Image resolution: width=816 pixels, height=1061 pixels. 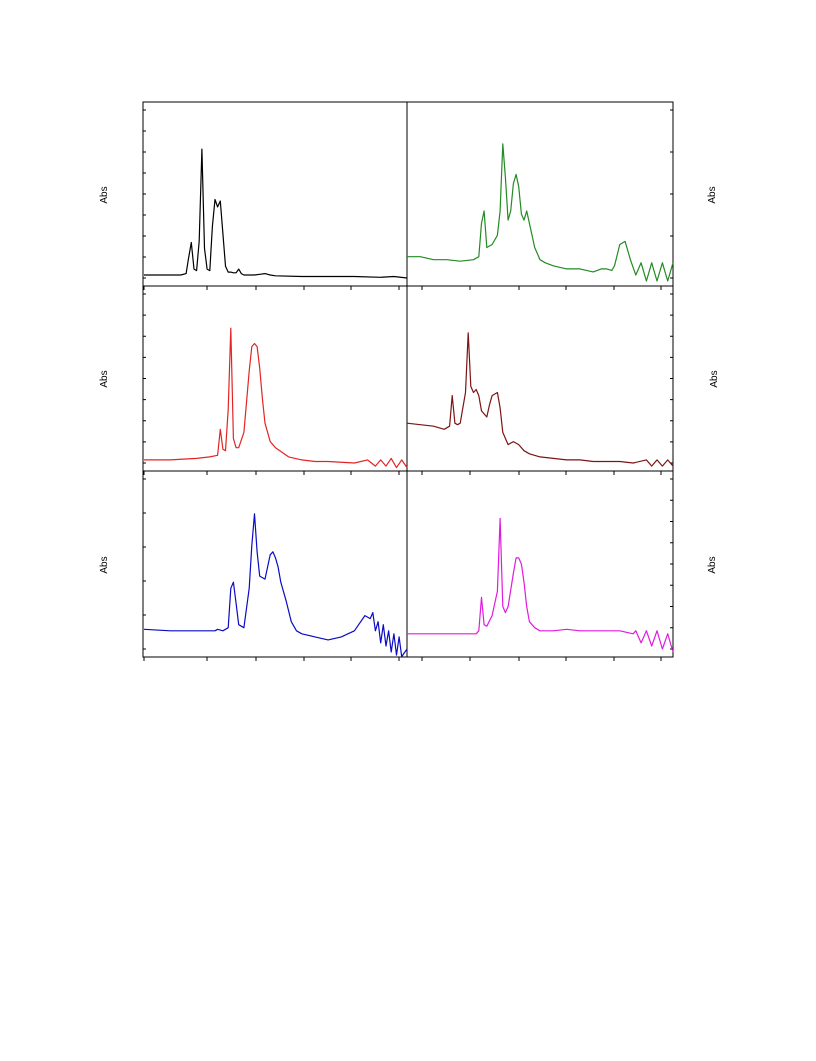 I want to click on spectrum-line-top-left, so click(x=276, y=213).